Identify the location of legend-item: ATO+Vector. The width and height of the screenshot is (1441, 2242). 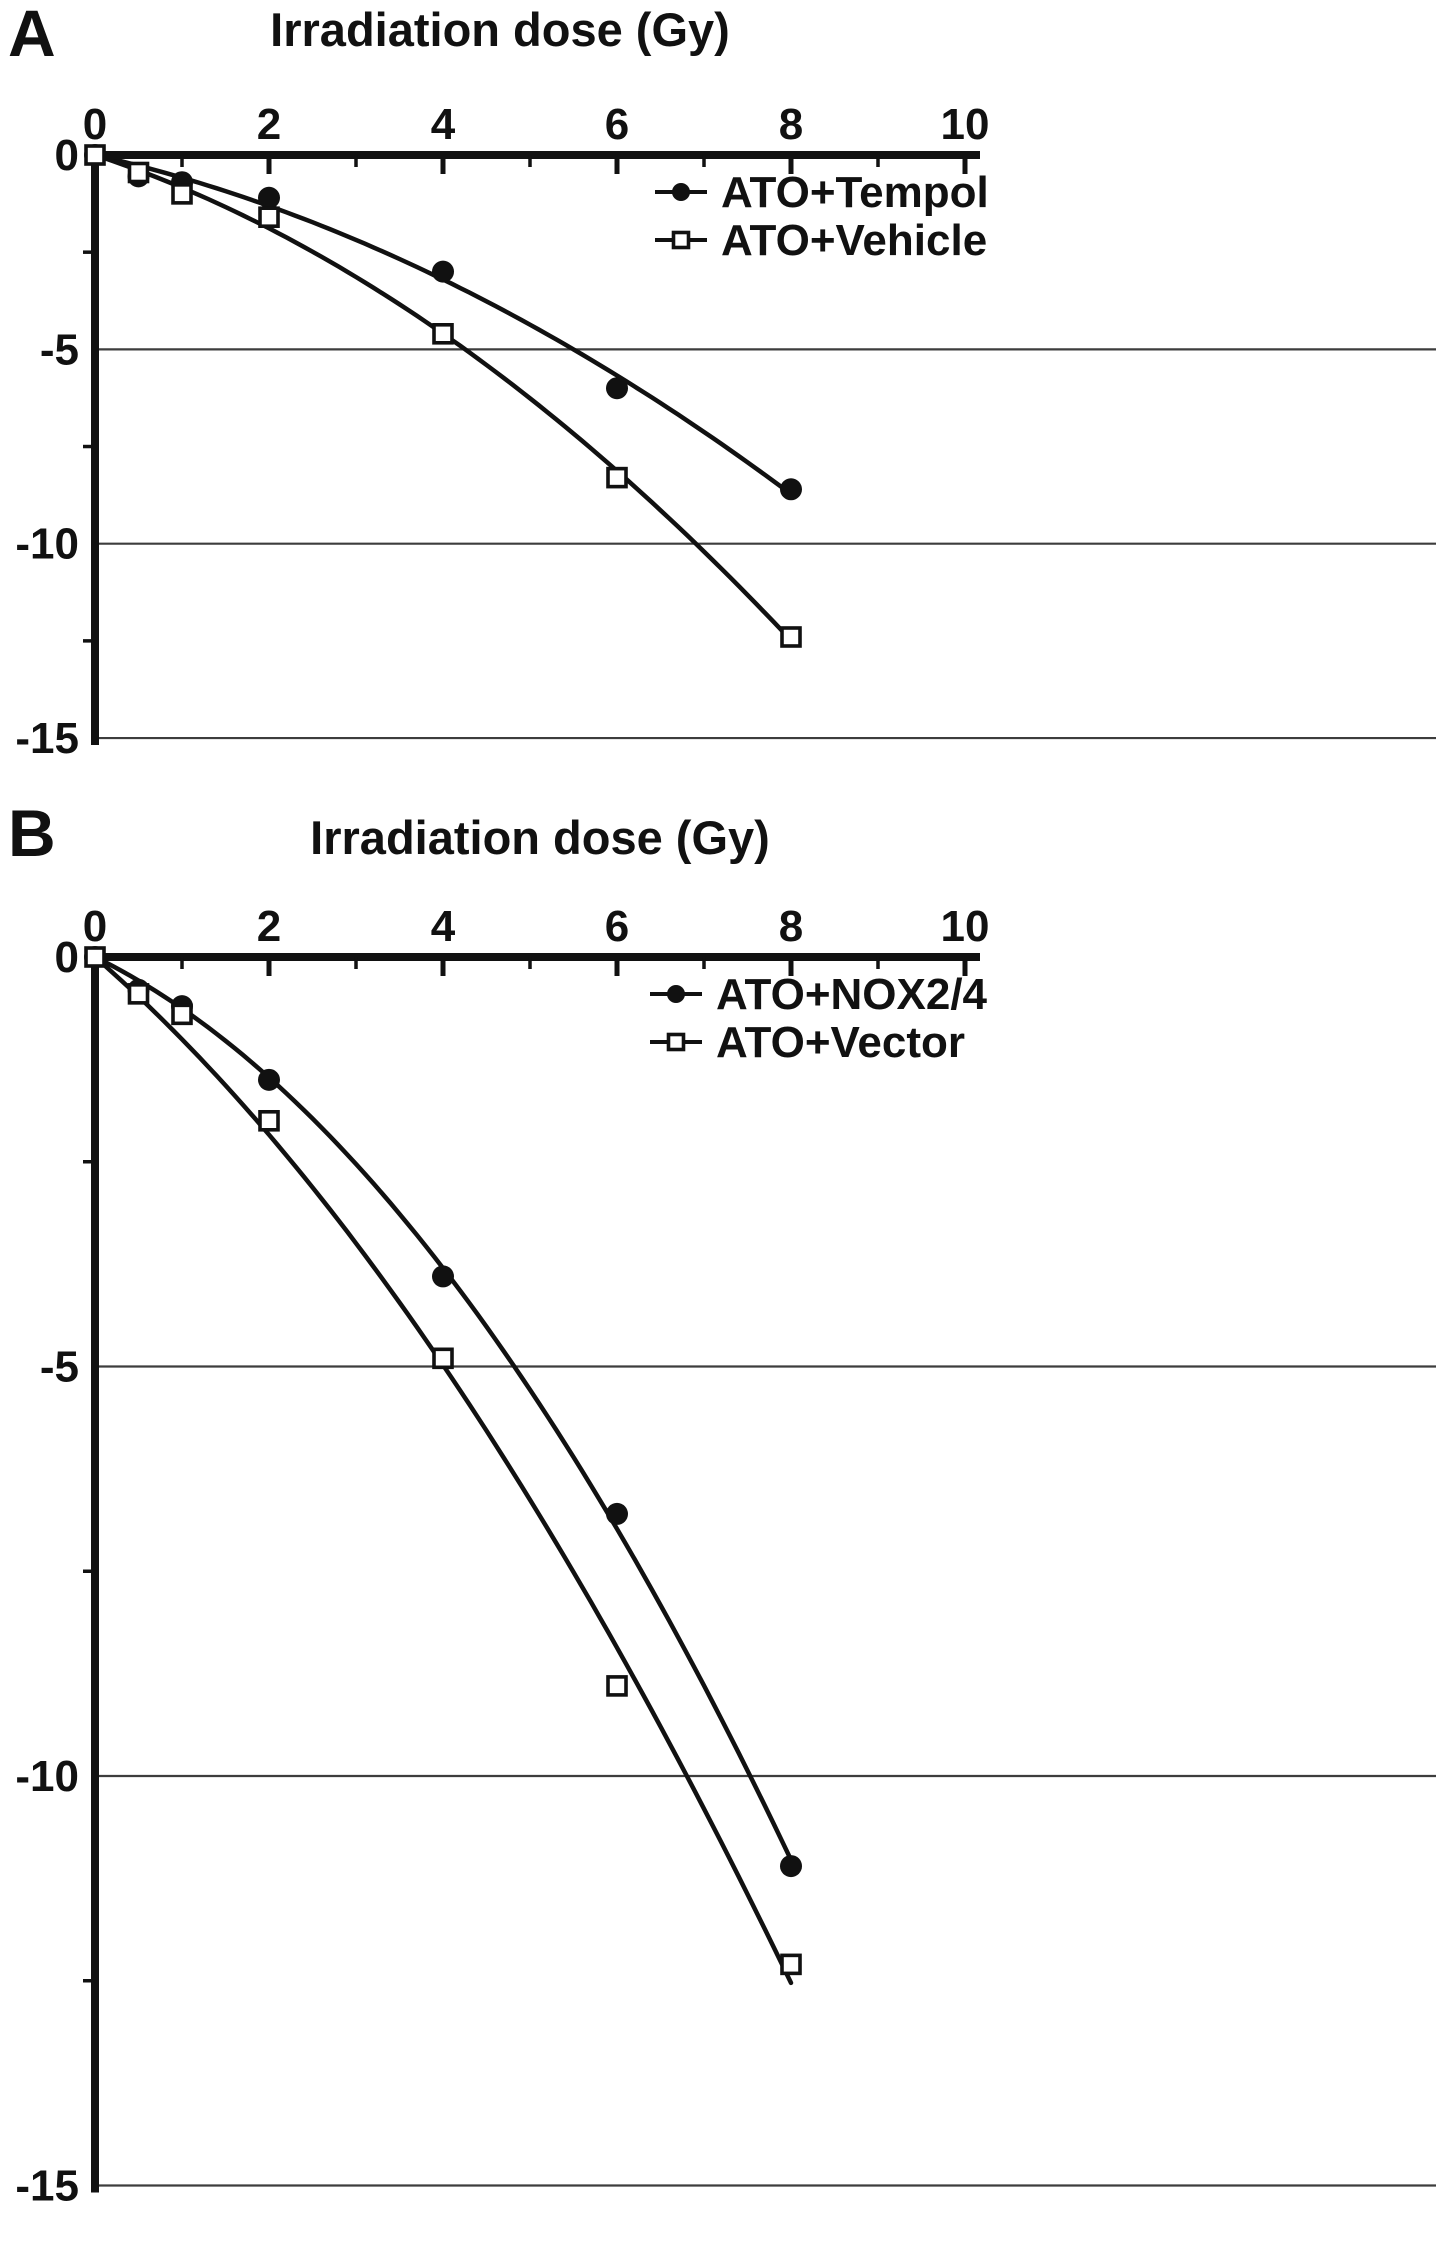
(807, 1042).